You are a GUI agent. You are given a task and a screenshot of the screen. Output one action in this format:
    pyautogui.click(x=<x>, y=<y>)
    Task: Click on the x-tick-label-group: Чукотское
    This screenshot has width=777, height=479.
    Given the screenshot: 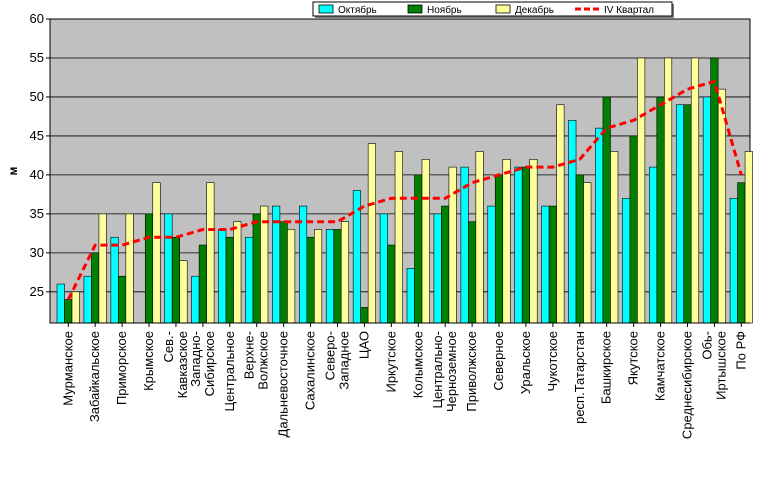 What is the action you would take?
    pyautogui.click(x=552, y=361)
    